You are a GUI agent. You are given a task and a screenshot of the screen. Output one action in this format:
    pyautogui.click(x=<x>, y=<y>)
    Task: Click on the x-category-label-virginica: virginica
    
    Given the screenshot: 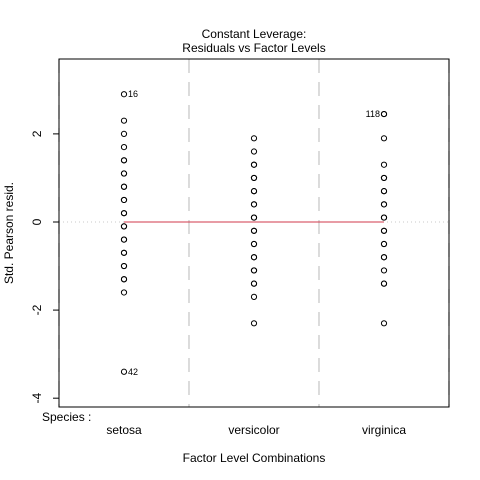 What is the action you would take?
    pyautogui.click(x=384, y=430)
    